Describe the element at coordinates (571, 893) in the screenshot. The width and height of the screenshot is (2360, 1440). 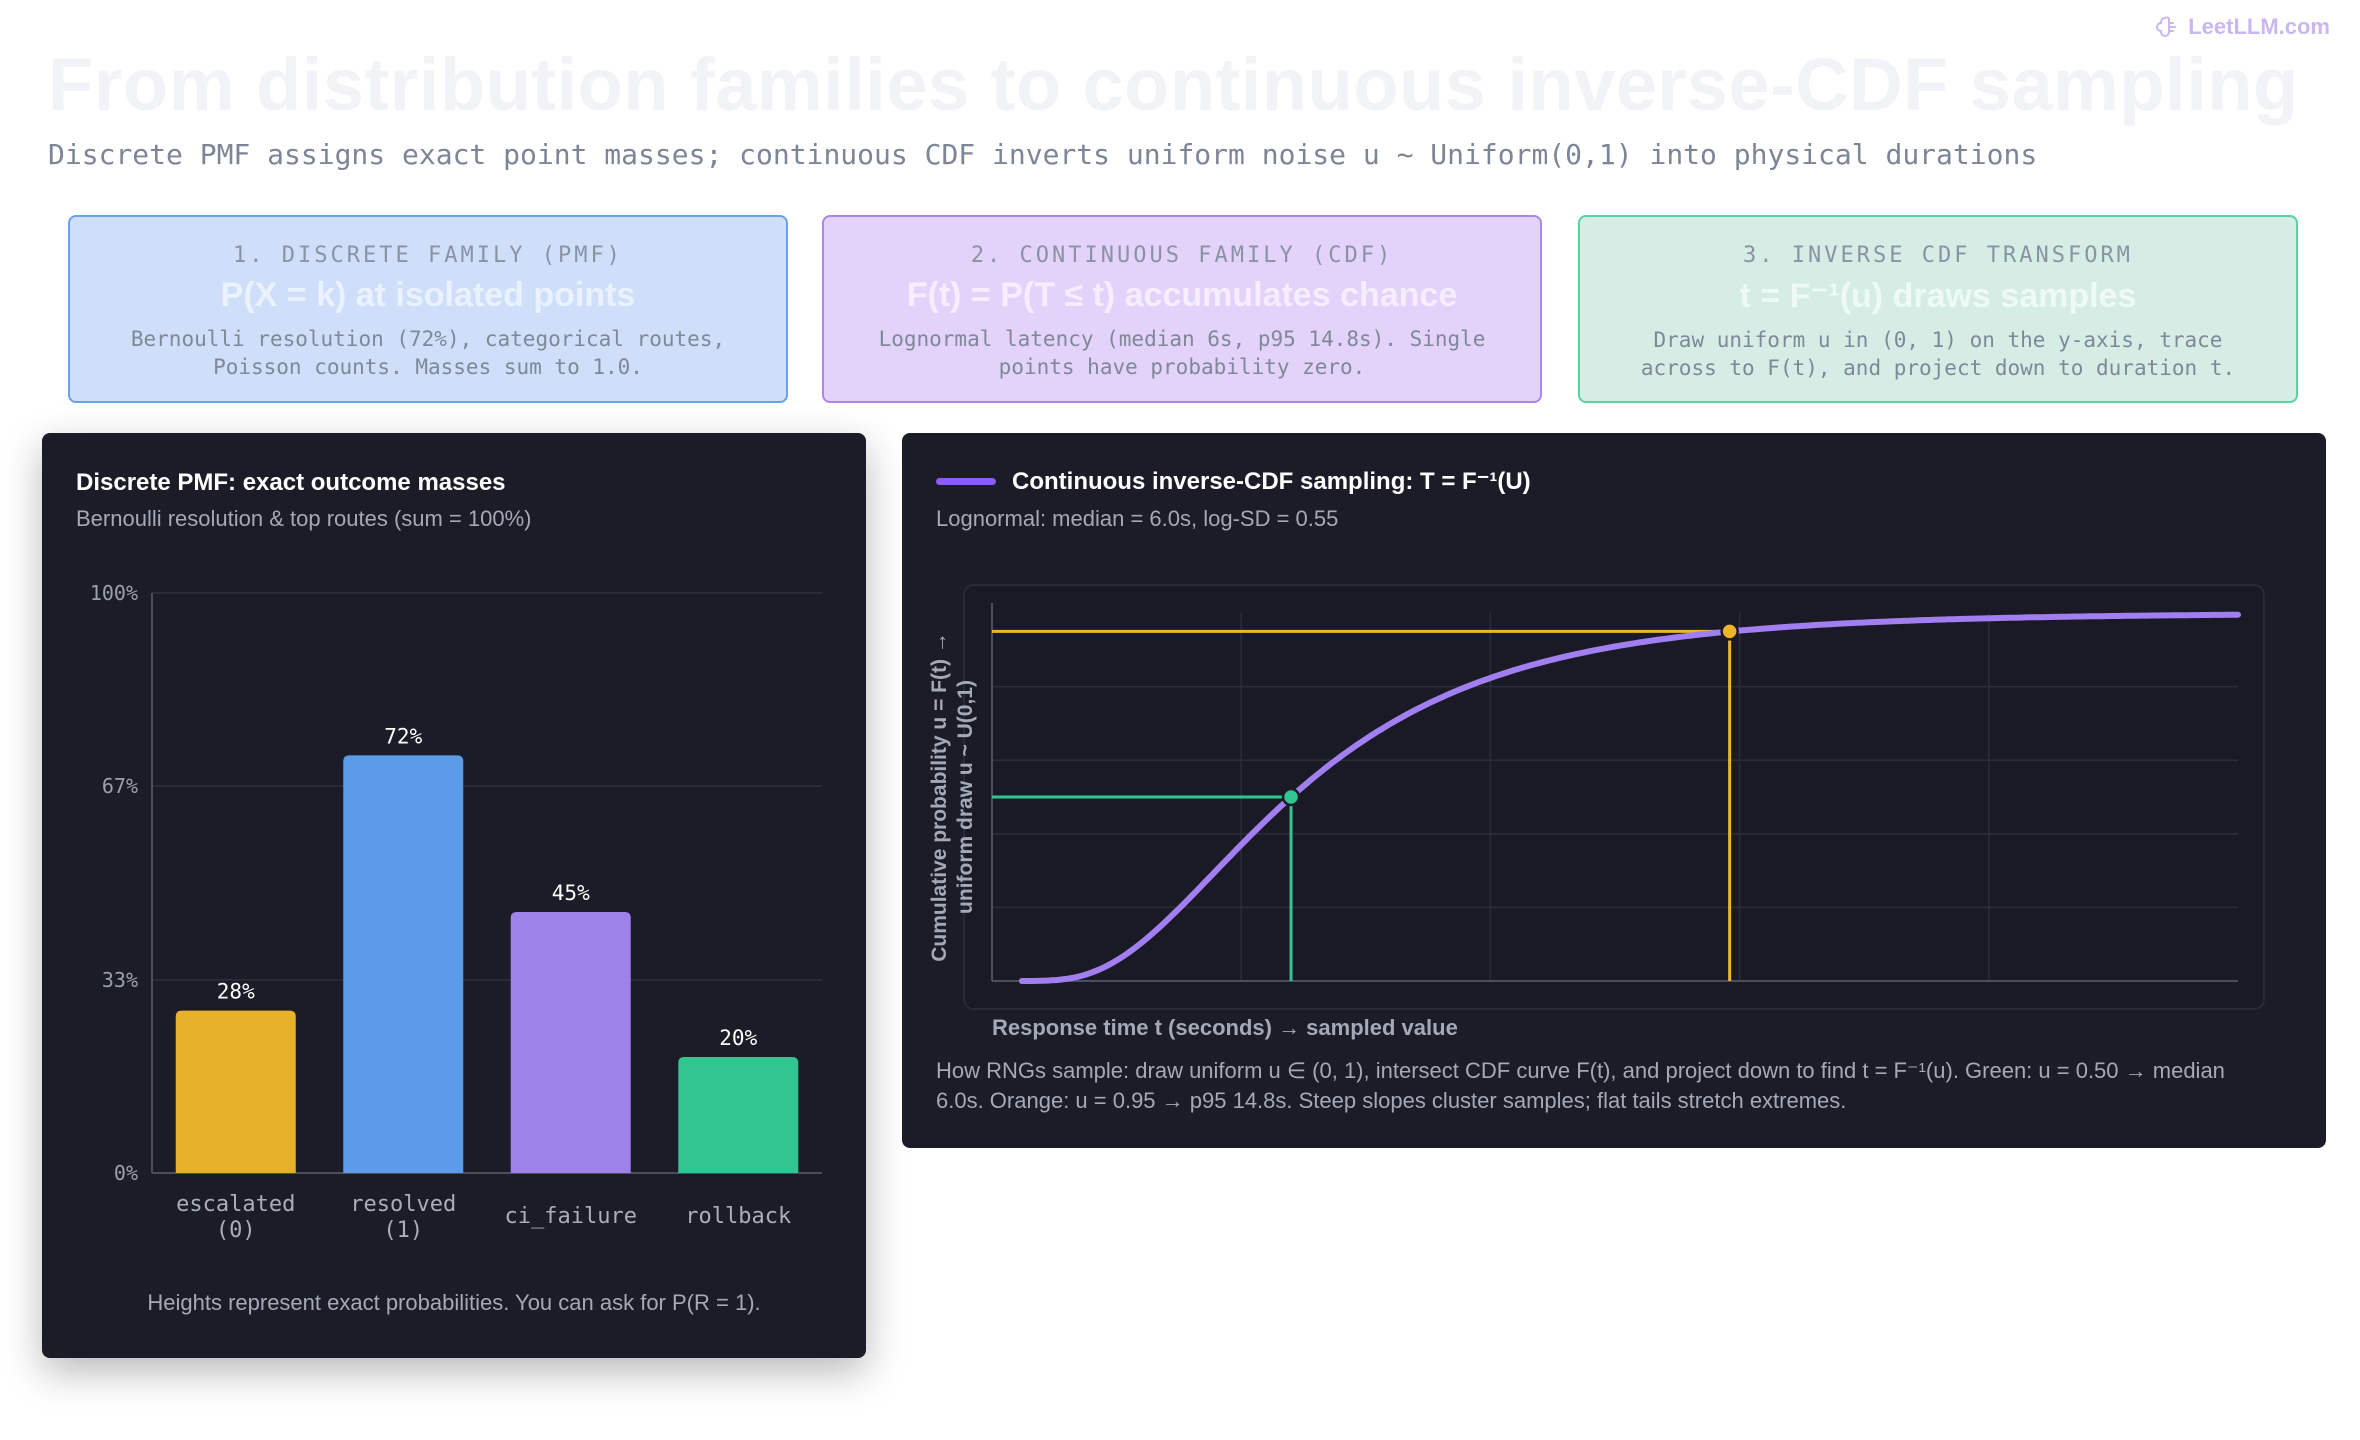
I see `bar-value-label: 45%` at that location.